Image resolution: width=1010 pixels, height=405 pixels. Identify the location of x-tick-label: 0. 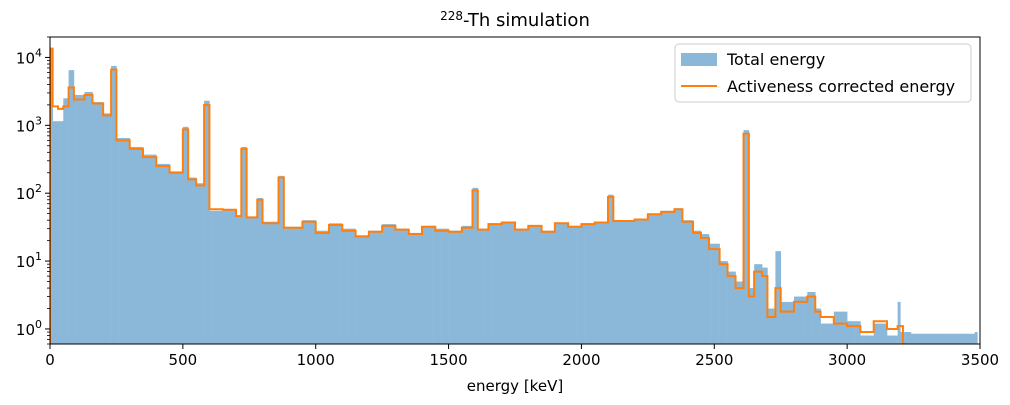
(50, 360).